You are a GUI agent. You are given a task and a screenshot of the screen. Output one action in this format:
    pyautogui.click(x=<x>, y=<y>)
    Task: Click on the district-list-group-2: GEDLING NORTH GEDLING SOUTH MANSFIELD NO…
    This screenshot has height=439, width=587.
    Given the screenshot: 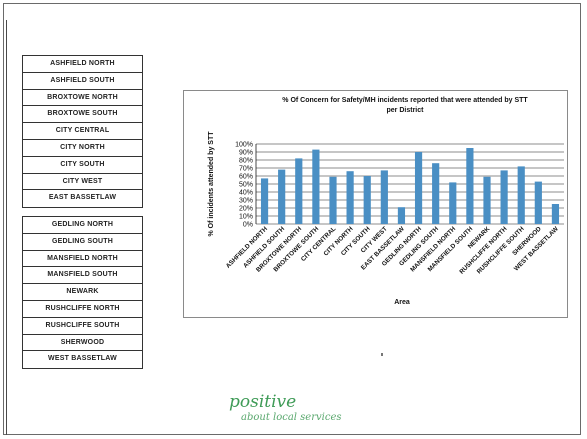 What is the action you would take?
    pyautogui.click(x=82, y=293)
    